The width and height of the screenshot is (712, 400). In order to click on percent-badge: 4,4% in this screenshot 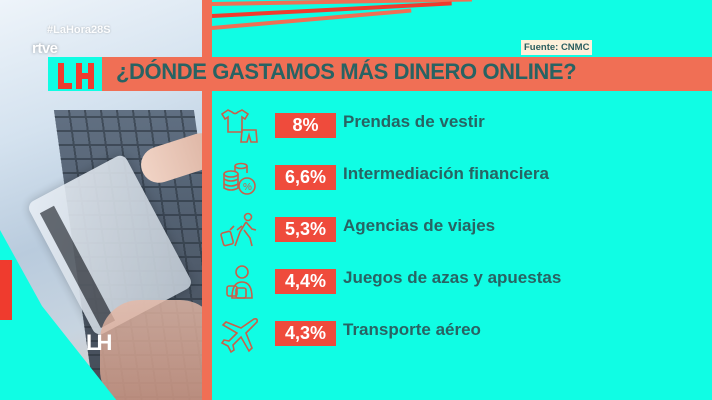, I will do `click(305, 281)`.